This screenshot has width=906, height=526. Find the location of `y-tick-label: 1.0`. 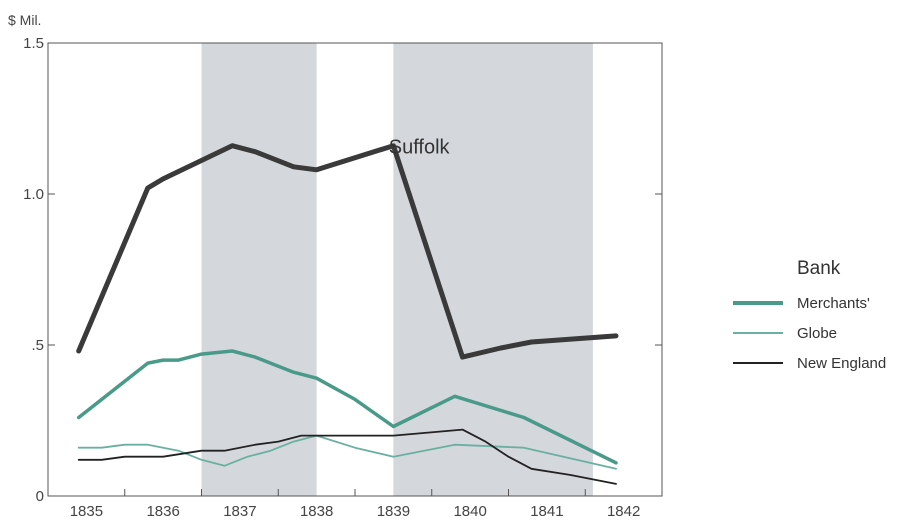

y-tick-label: 1.0 is located at coordinates (33, 194).